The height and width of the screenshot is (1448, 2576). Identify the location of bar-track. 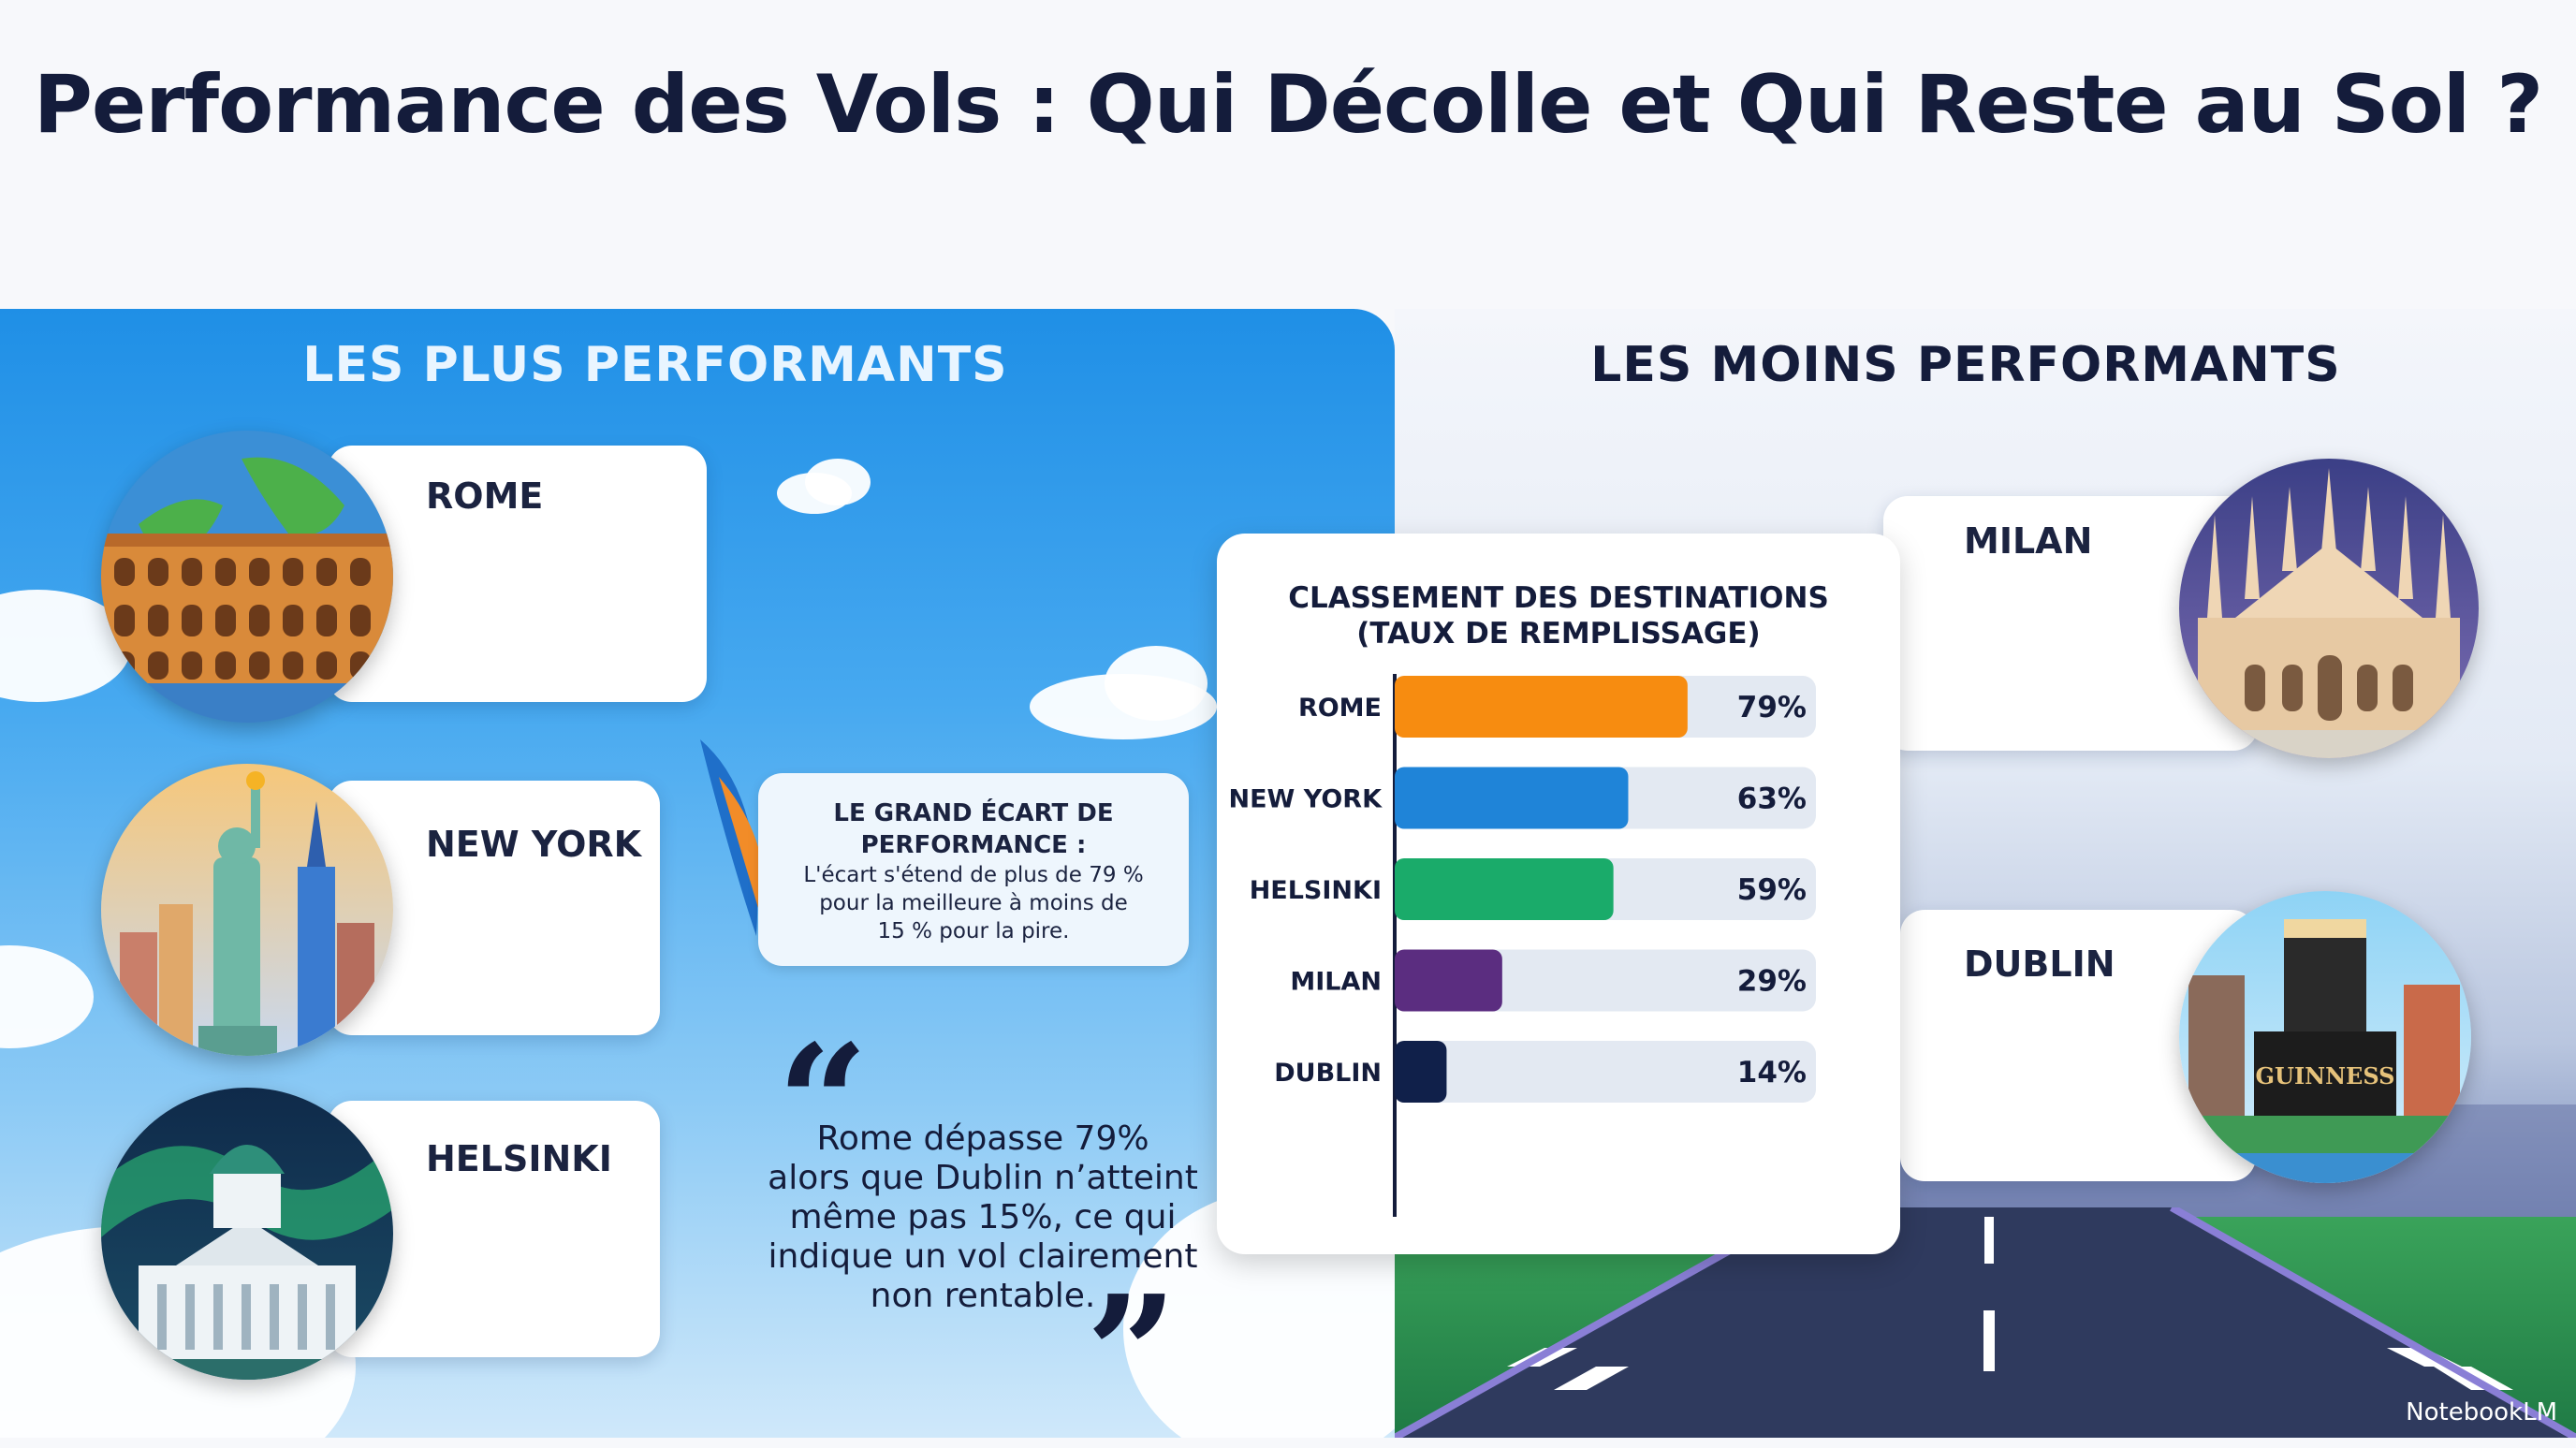
(1605, 1072).